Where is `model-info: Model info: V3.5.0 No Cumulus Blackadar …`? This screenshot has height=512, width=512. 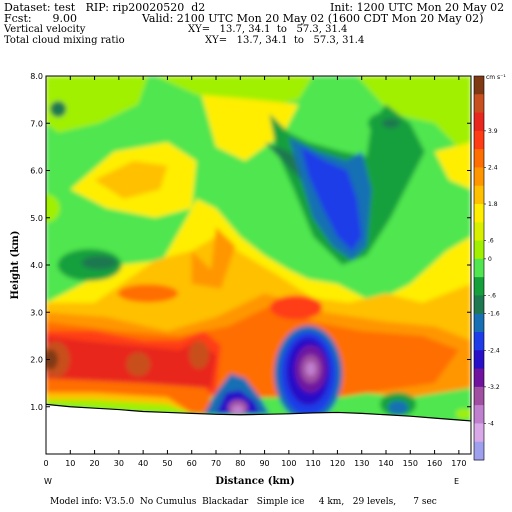 model-info: Model info: V3.5.0 No Cumulus Blackadar … is located at coordinates (243, 502).